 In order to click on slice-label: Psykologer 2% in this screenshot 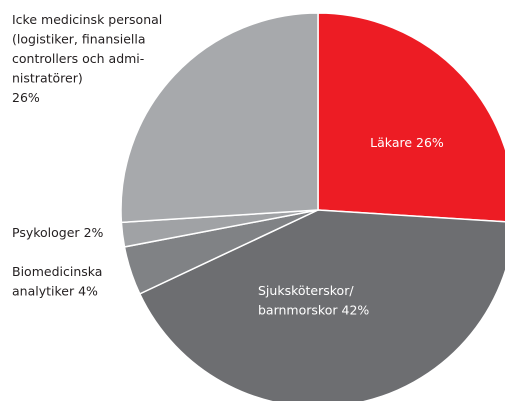, I will do `click(58, 232)`.